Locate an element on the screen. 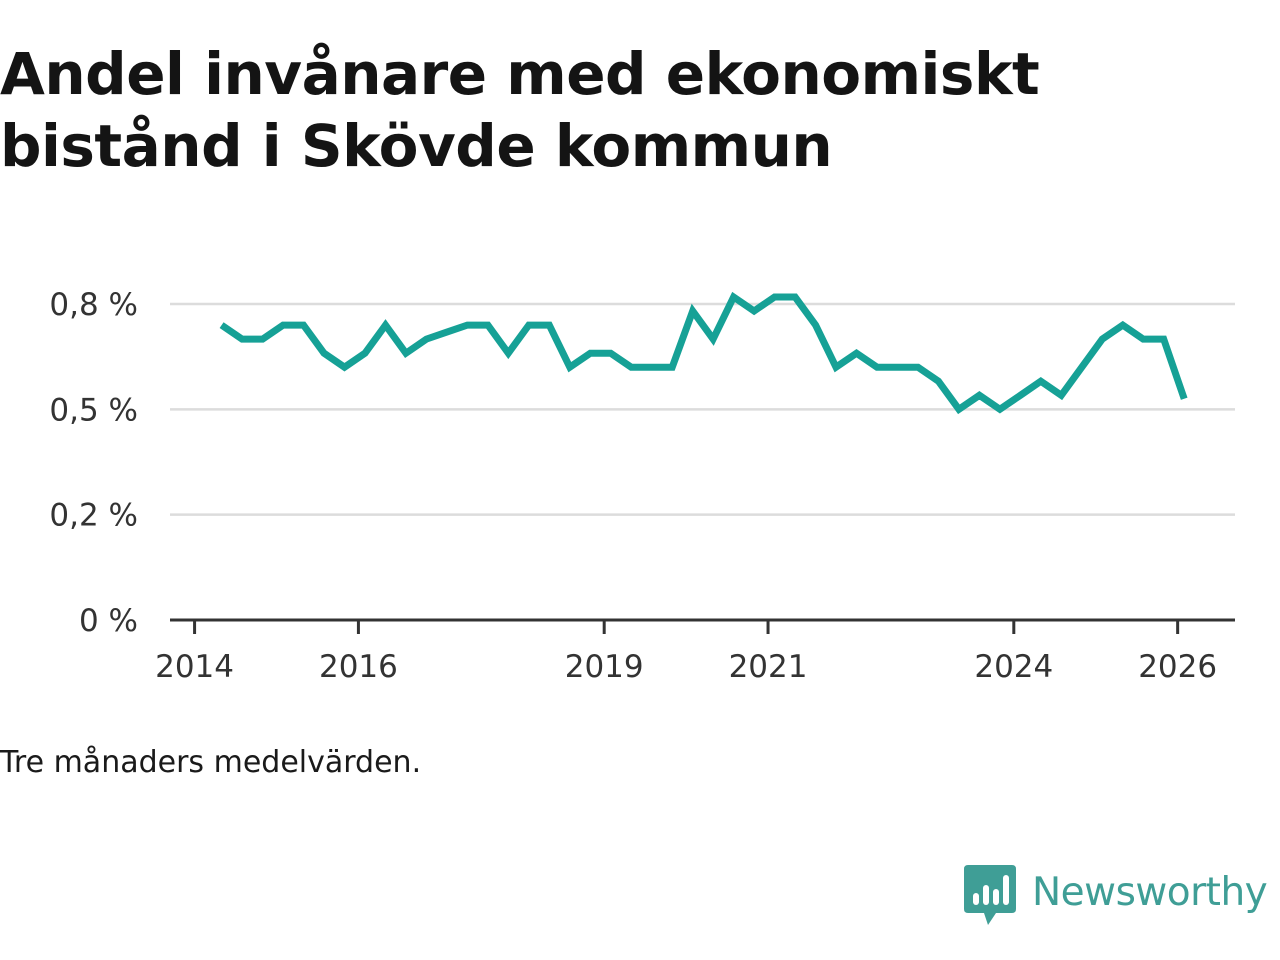  brand-logo: Newsworthy is located at coordinates (1116, 896).